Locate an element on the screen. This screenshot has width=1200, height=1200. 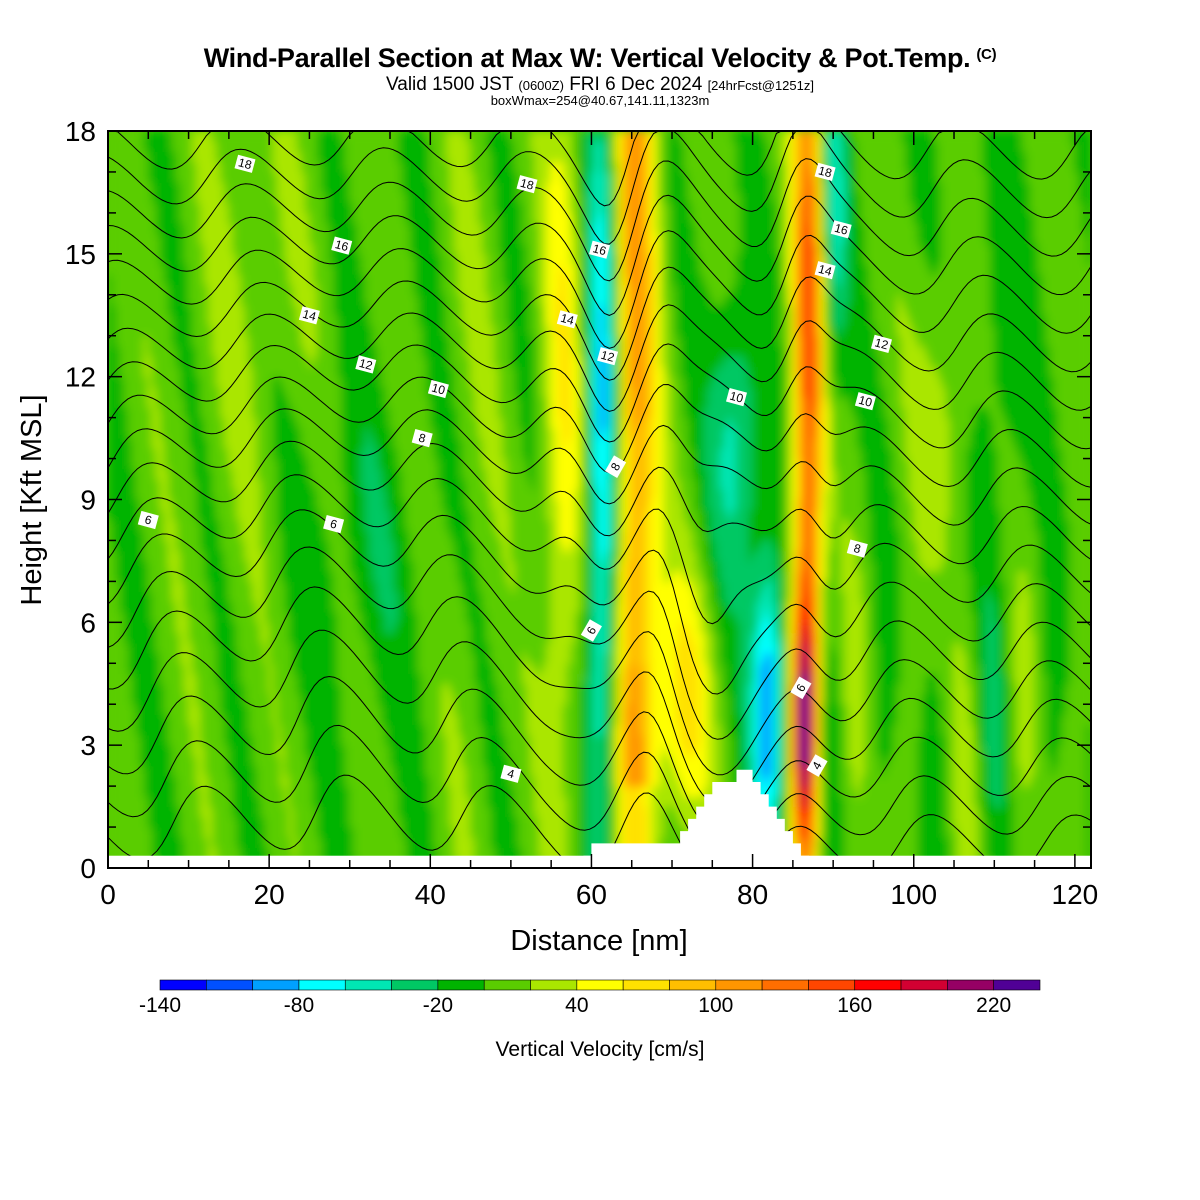
colorbar-tick-label: 100 is located at coordinates (715, 1005).